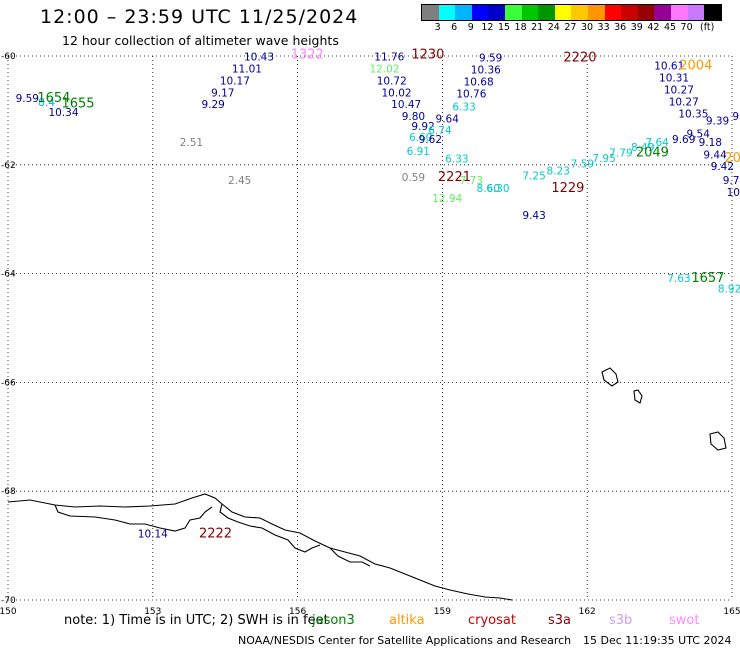 Image resolution: width=740 pixels, height=650 pixels. I want to click on pass-time-label: 2049, so click(652, 153).